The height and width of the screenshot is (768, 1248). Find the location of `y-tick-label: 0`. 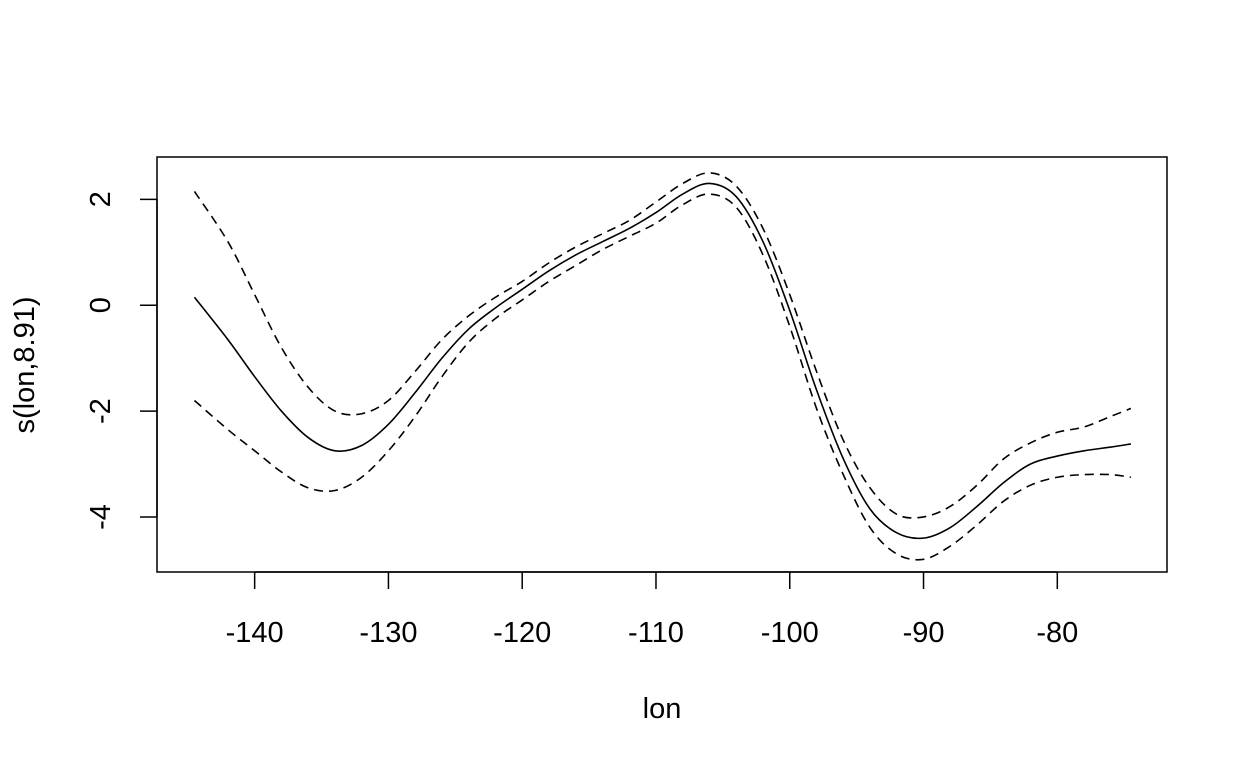

y-tick-label: 0 is located at coordinates (101, 305).